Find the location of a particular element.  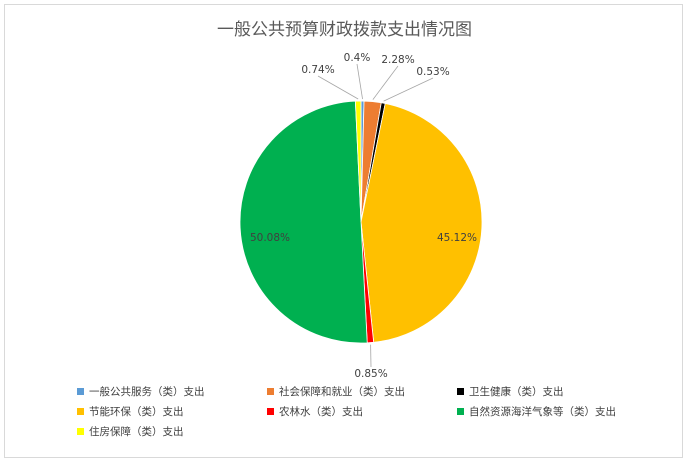

legend-label: 社会保障和就业（类）支出 is located at coordinates (342, 391).